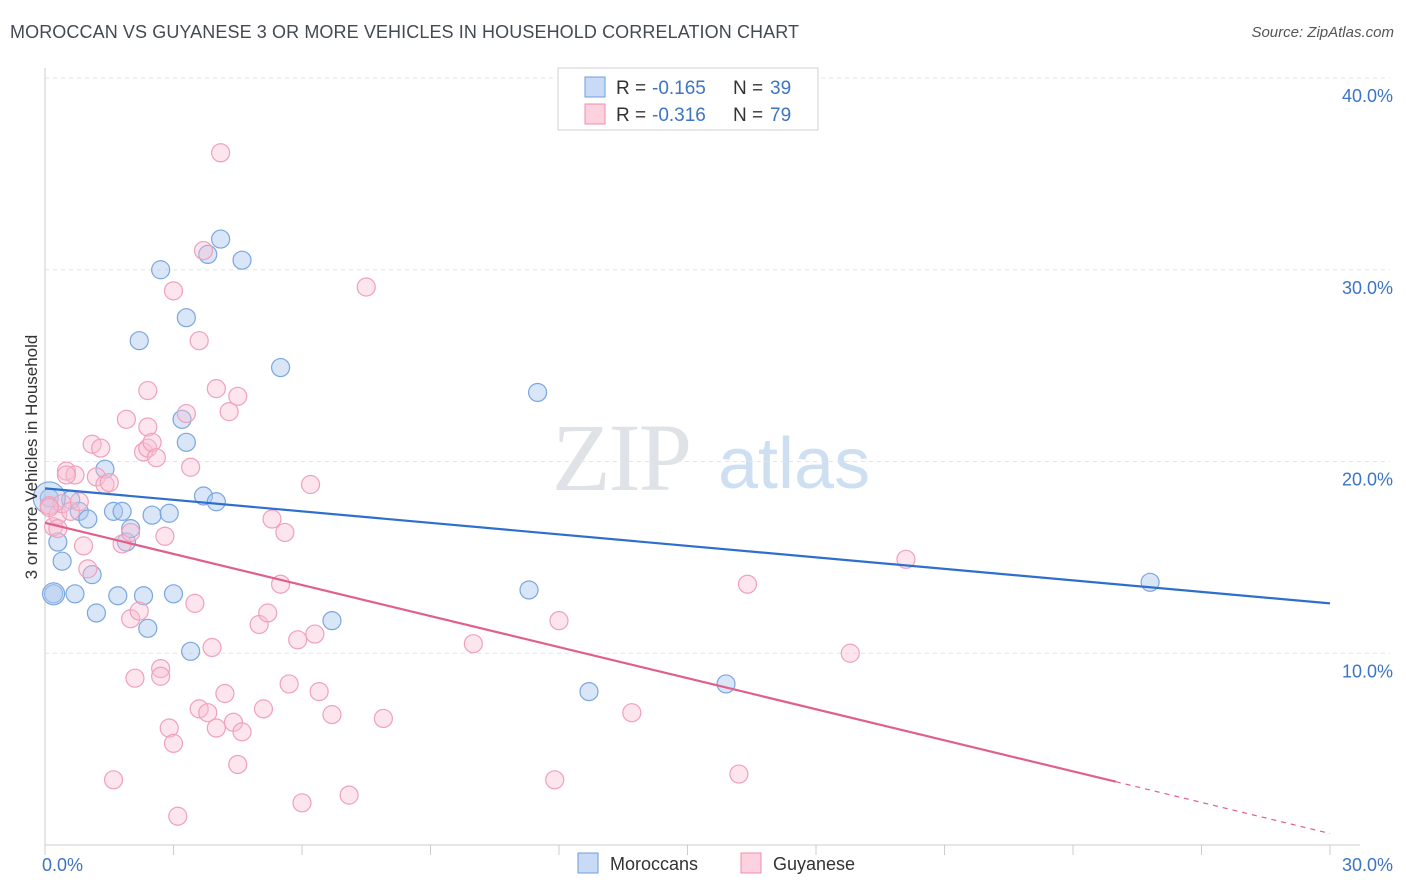 This screenshot has height=892, width=1406. Describe the element at coordinates (1367, 288) in the screenshot. I see `y-tick-label: 30.0%` at that location.